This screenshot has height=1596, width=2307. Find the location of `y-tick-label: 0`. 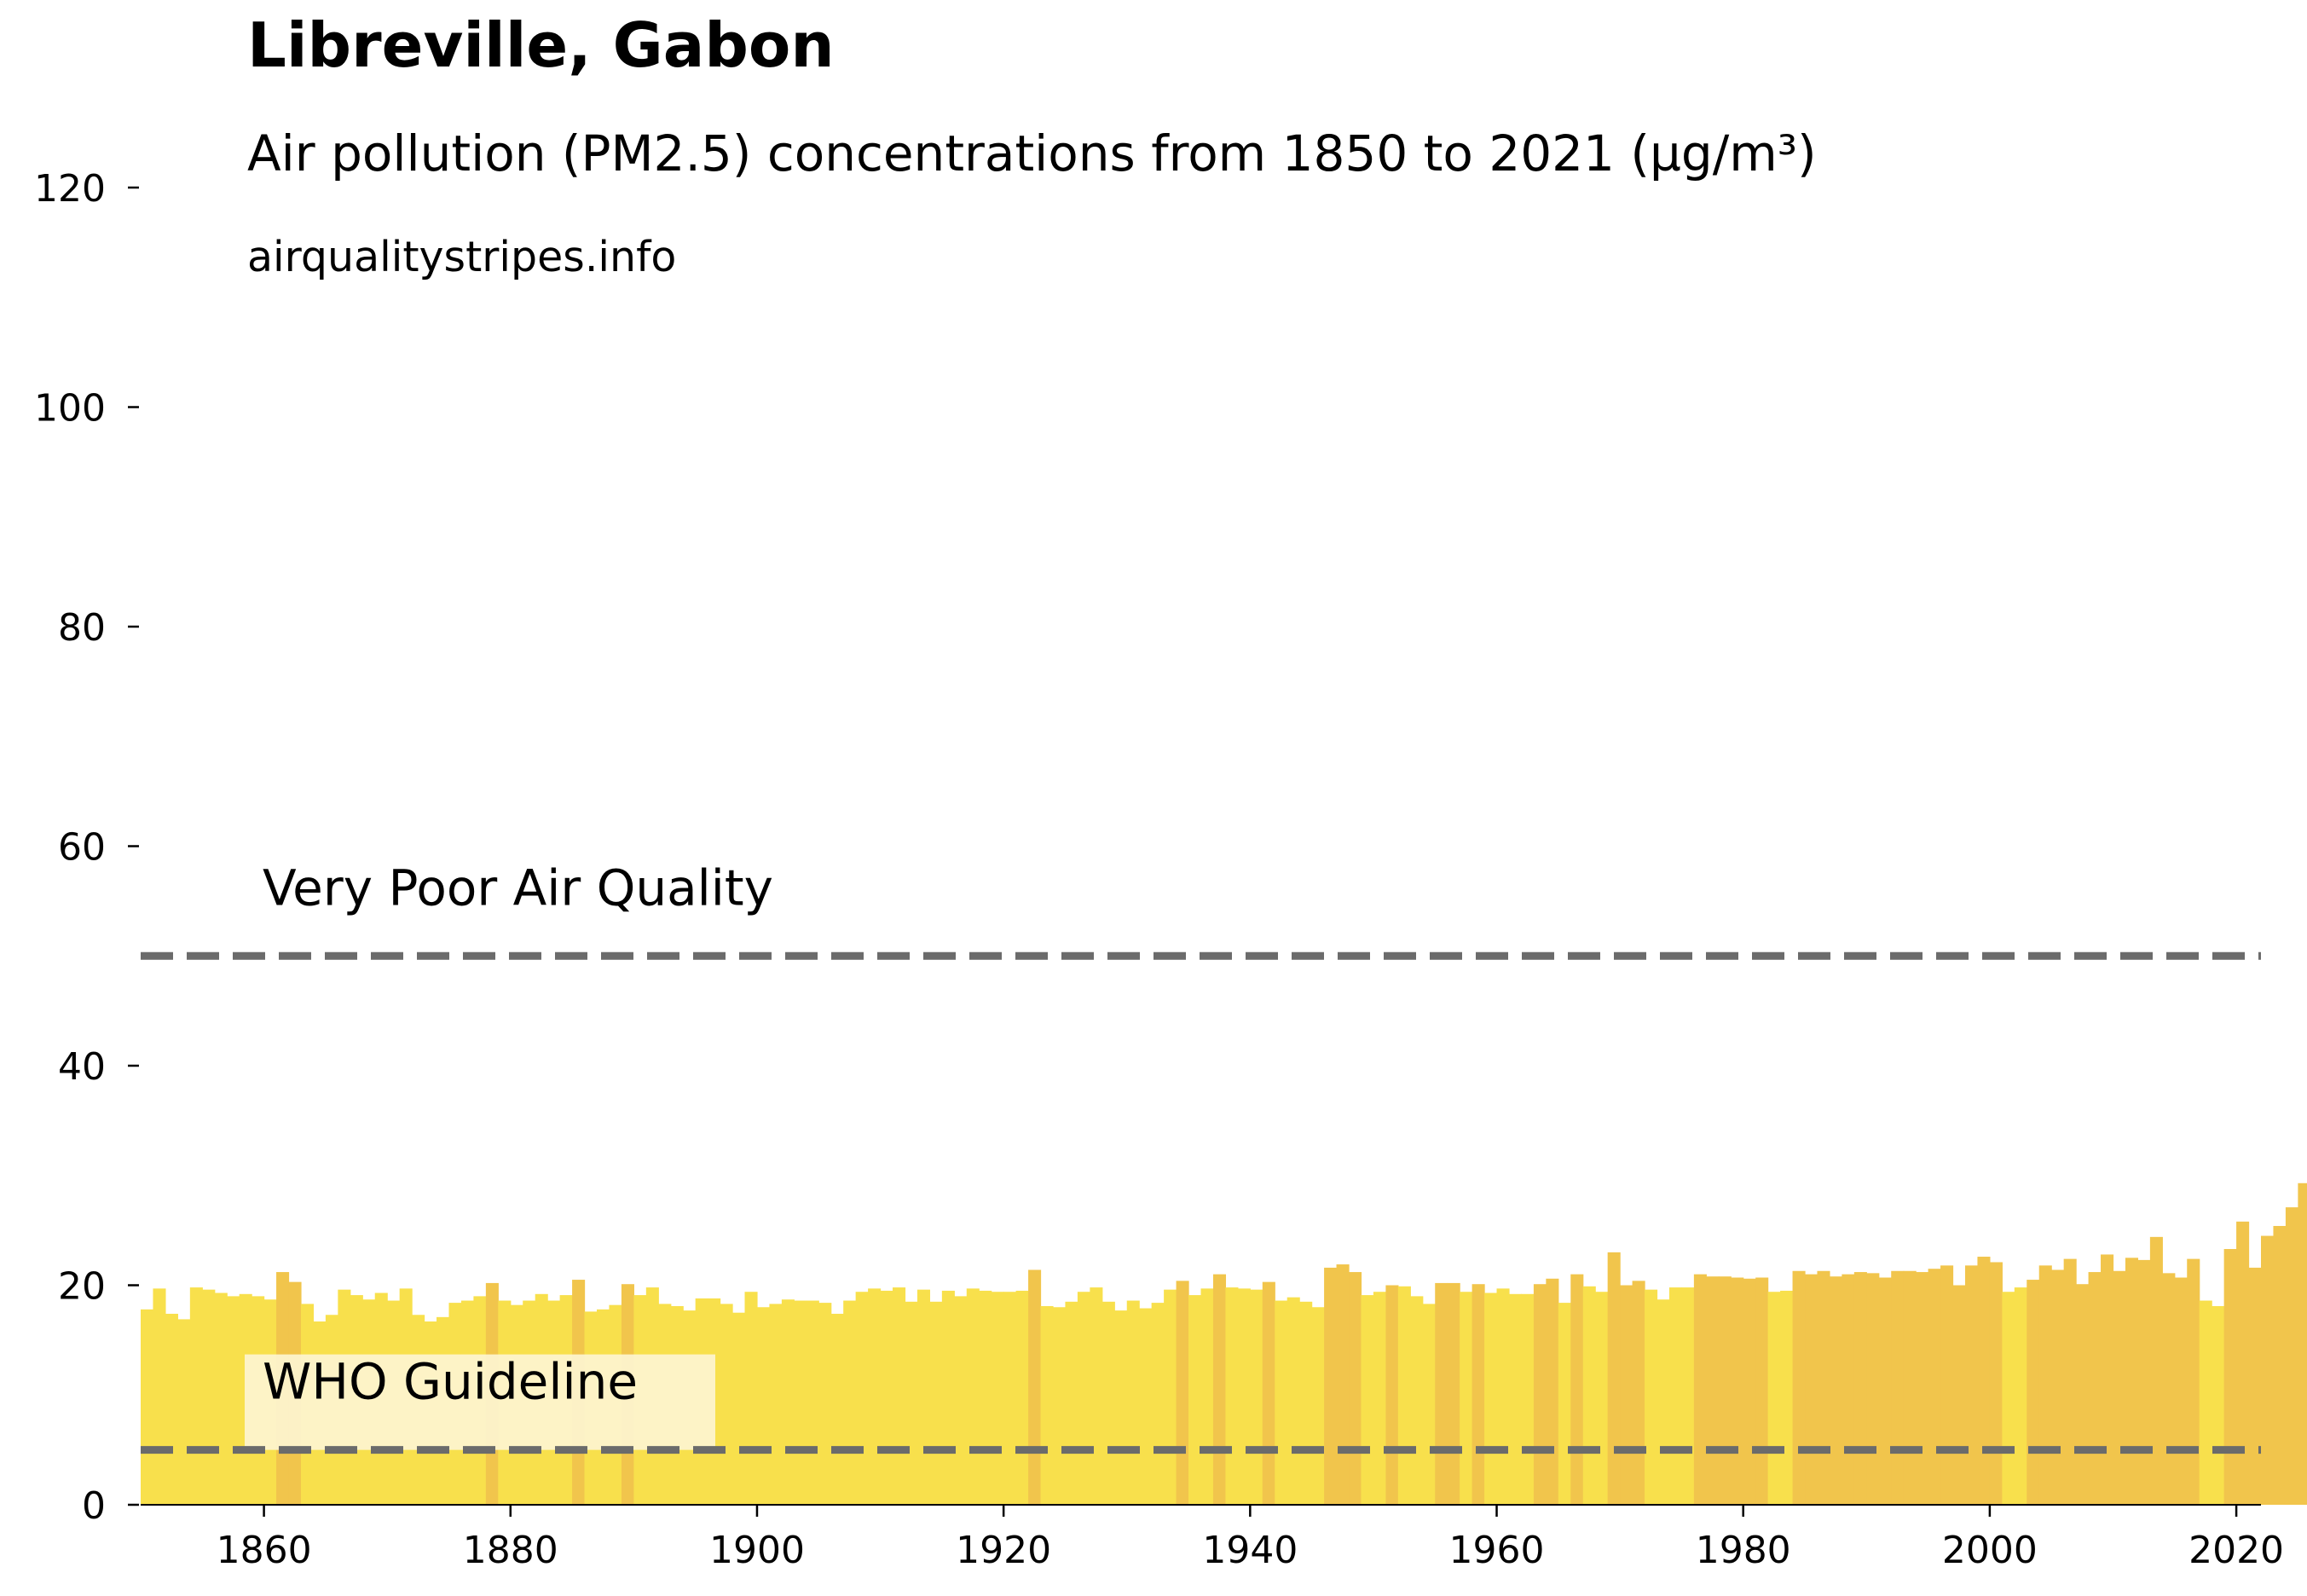

y-tick-label: 0 is located at coordinates (94, 1506).